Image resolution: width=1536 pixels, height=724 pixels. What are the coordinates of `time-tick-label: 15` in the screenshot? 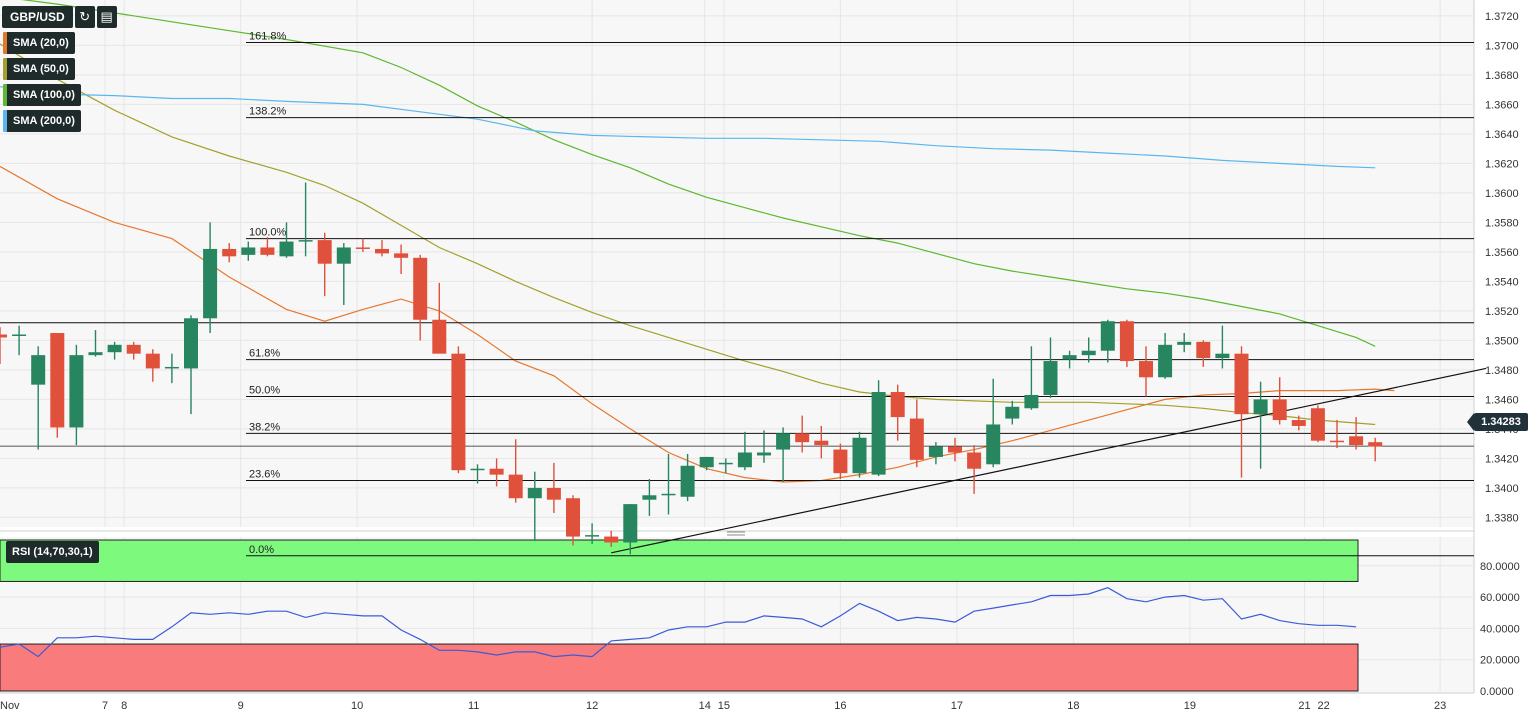 It's located at (724, 706).